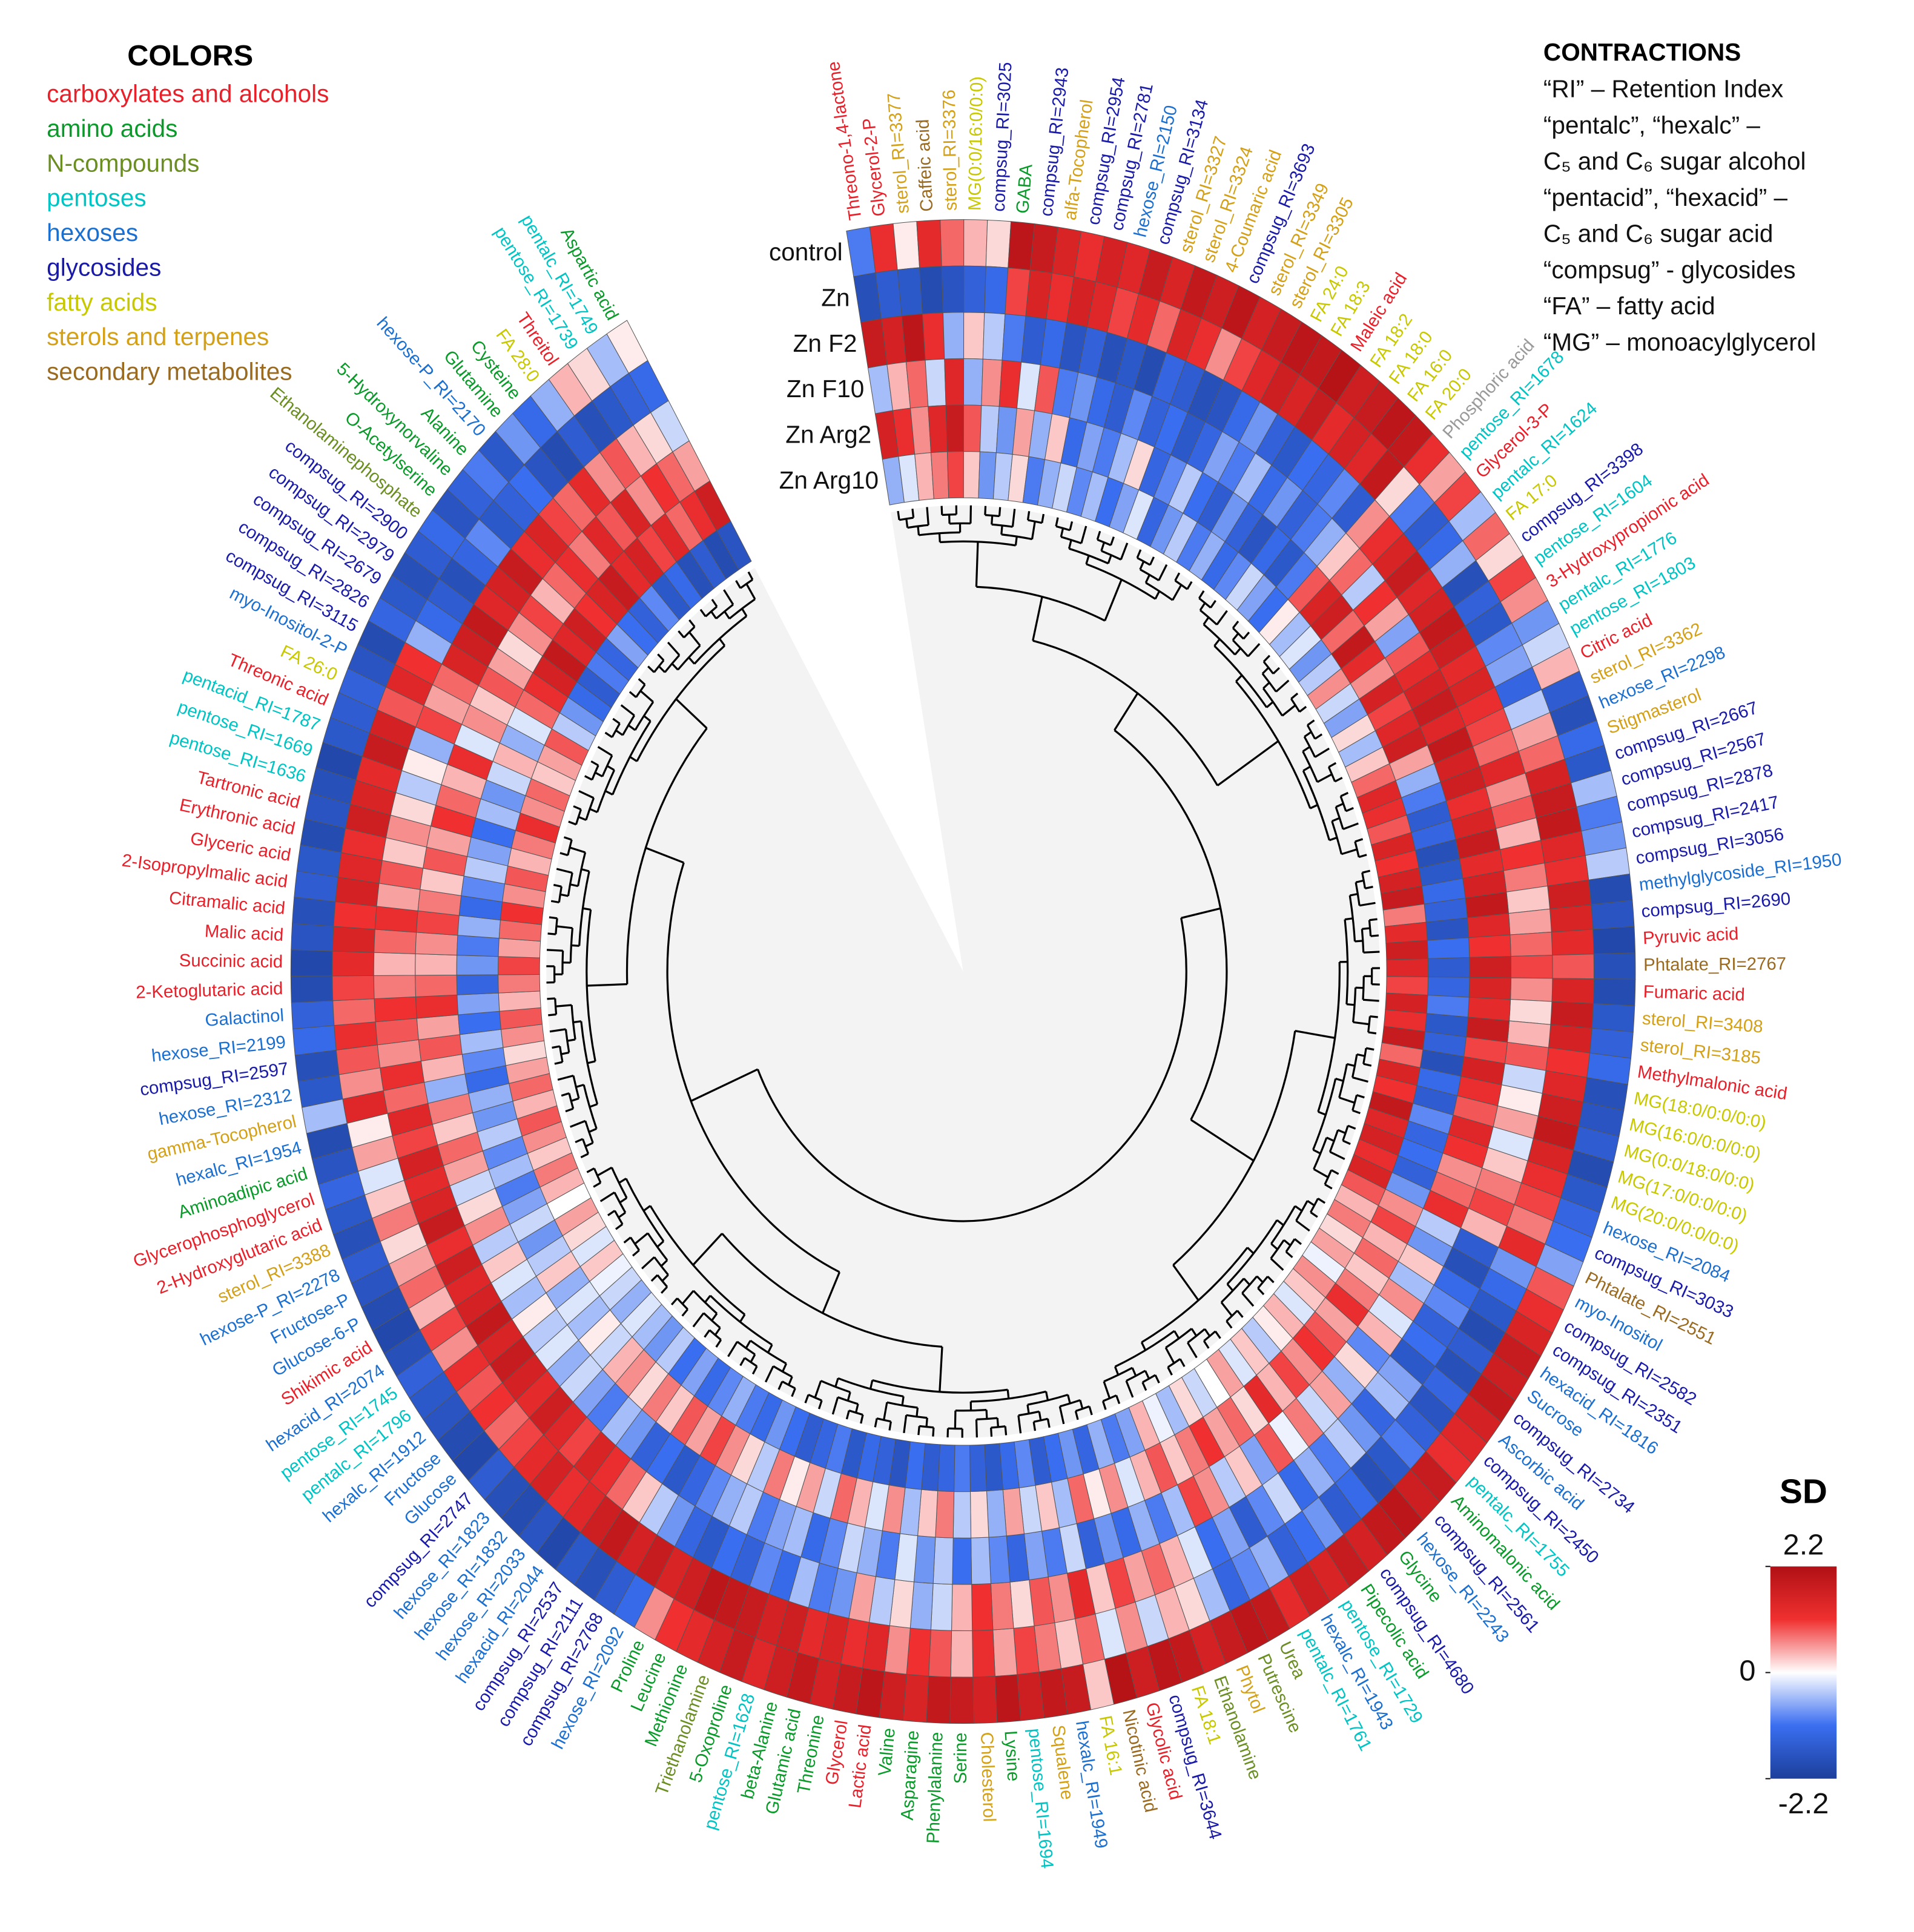 This screenshot has height=1932, width=1914. I want to click on category-label: GABA, so click(1024, 188).